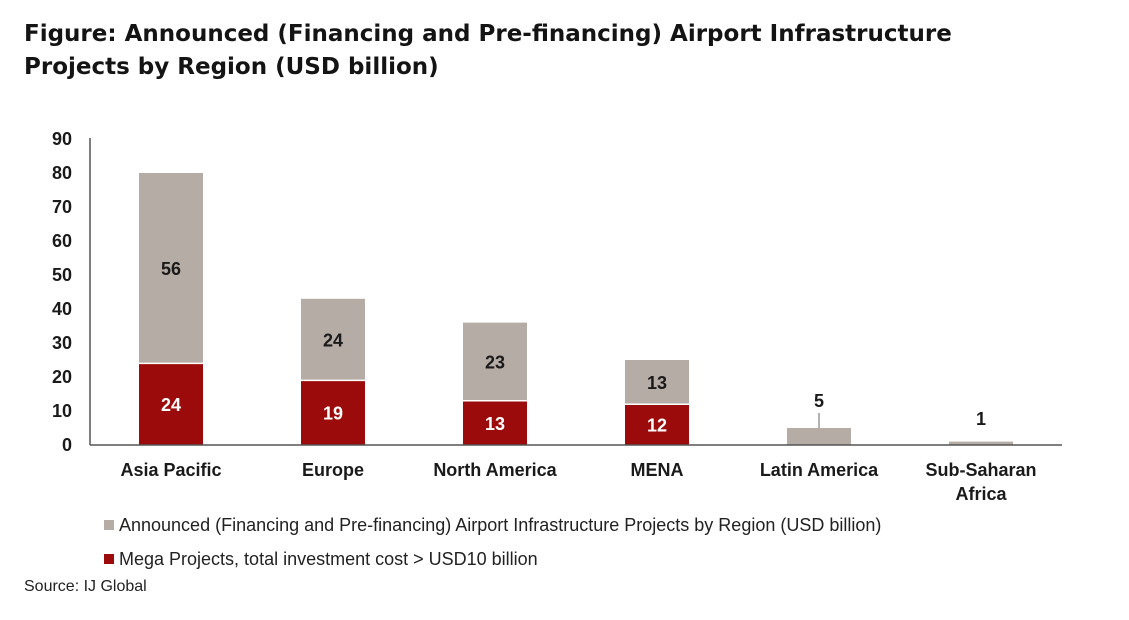 This screenshot has height=620, width=1129. Describe the element at coordinates (170, 470) in the screenshot. I see `x-tick-label: Asia Pacific` at that location.